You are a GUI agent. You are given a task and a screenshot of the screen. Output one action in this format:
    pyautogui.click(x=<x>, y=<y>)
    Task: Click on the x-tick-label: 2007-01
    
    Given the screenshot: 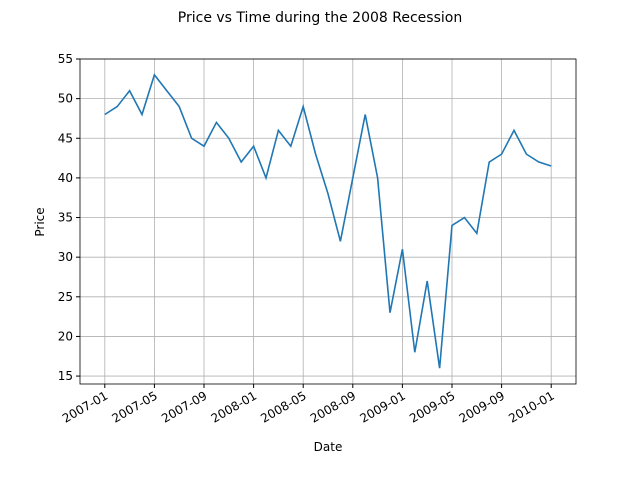 What is the action you would take?
    pyautogui.click(x=85, y=406)
    